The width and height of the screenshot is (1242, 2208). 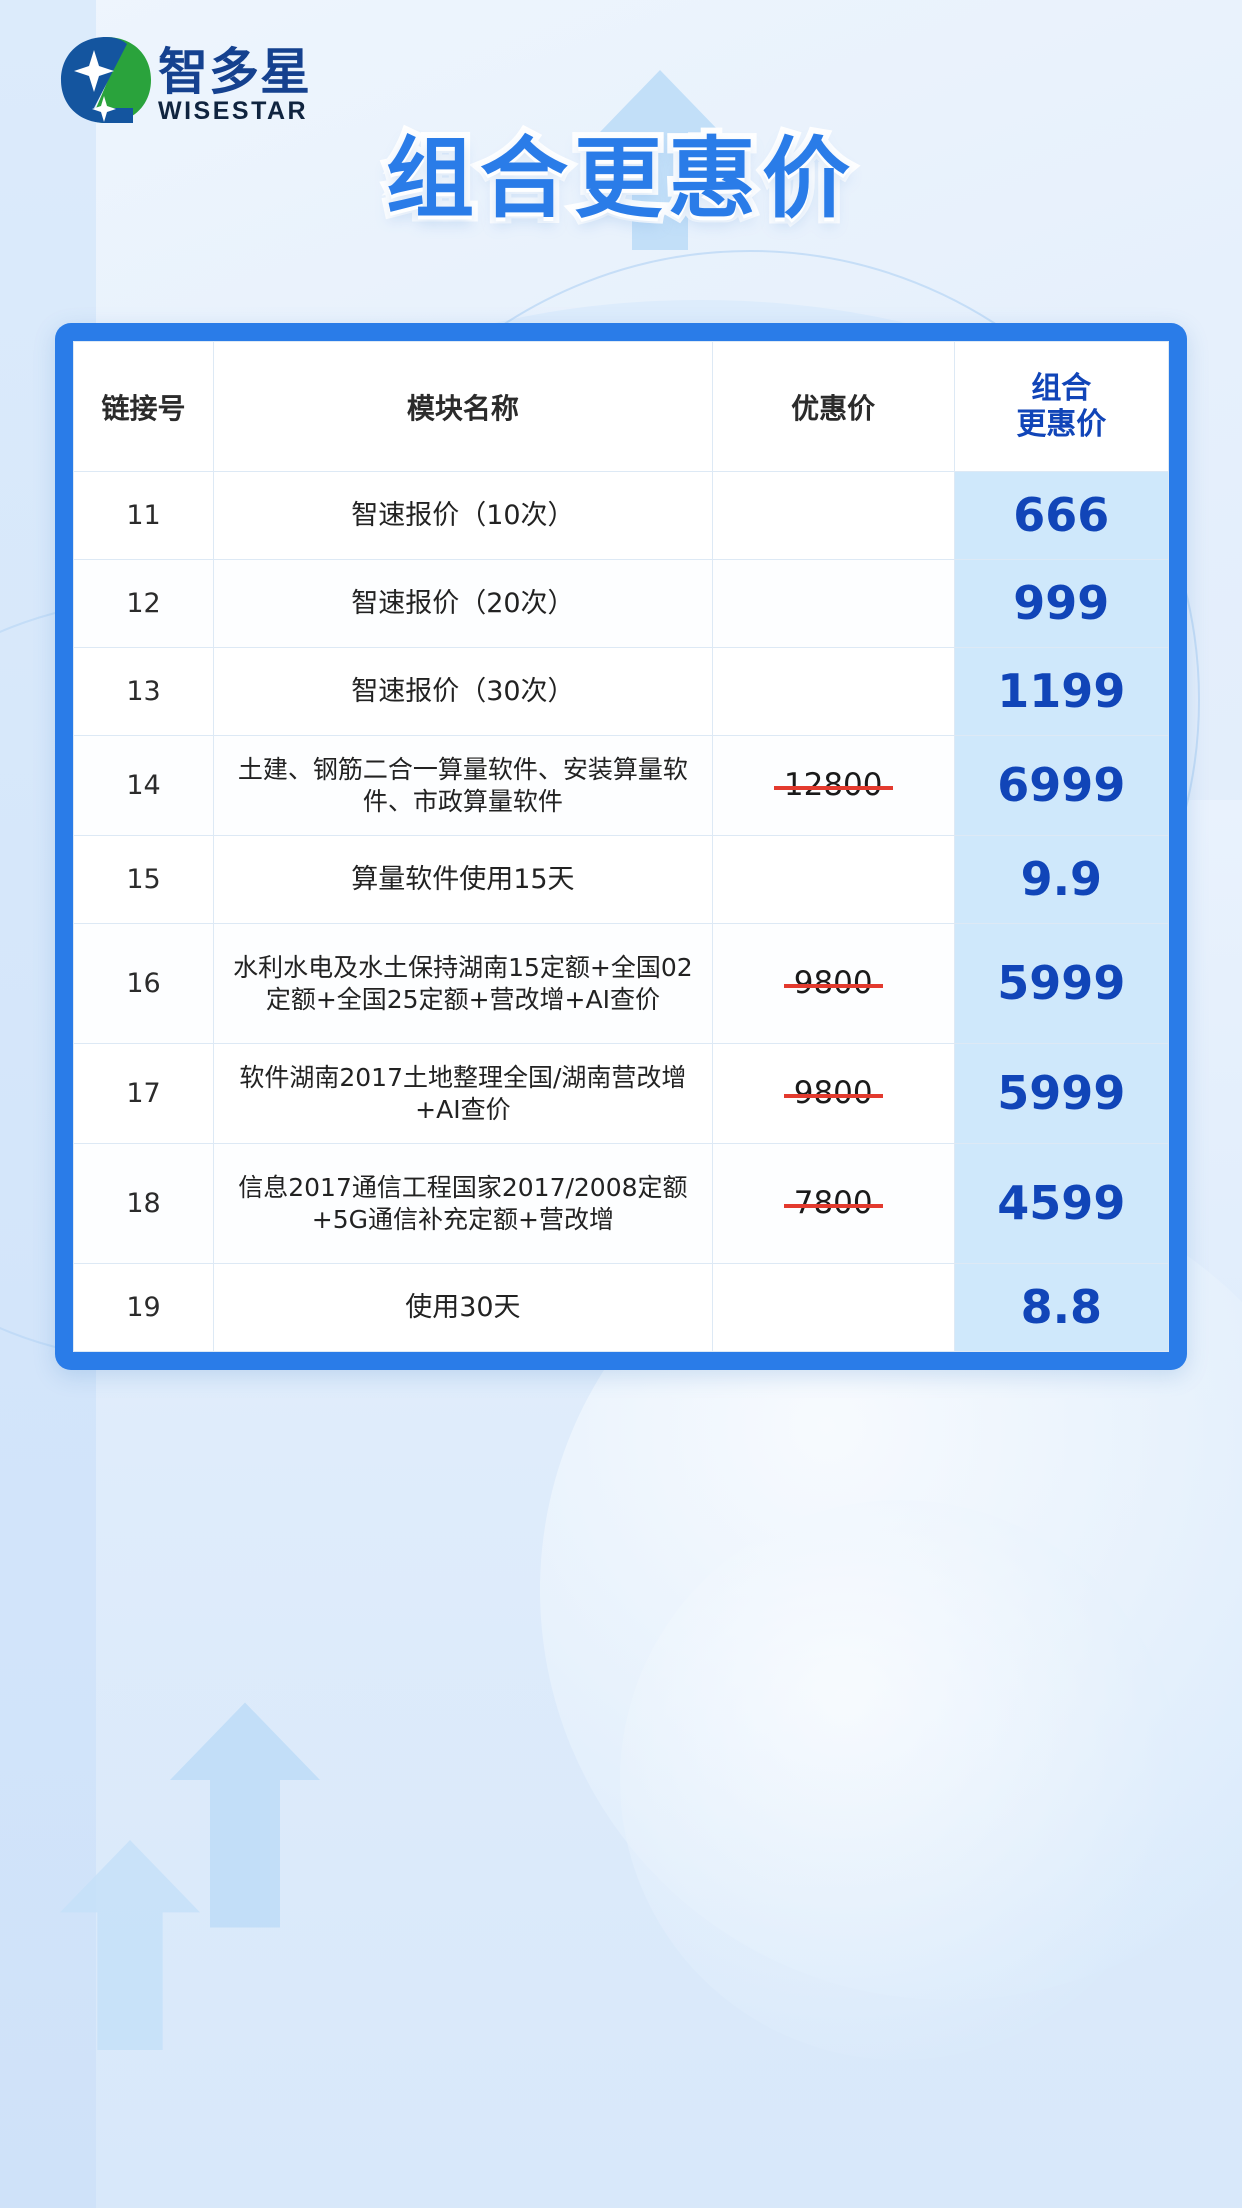 What do you see at coordinates (463, 879) in the screenshot?
I see `row-module-name: 算量软件使用15天` at bounding box center [463, 879].